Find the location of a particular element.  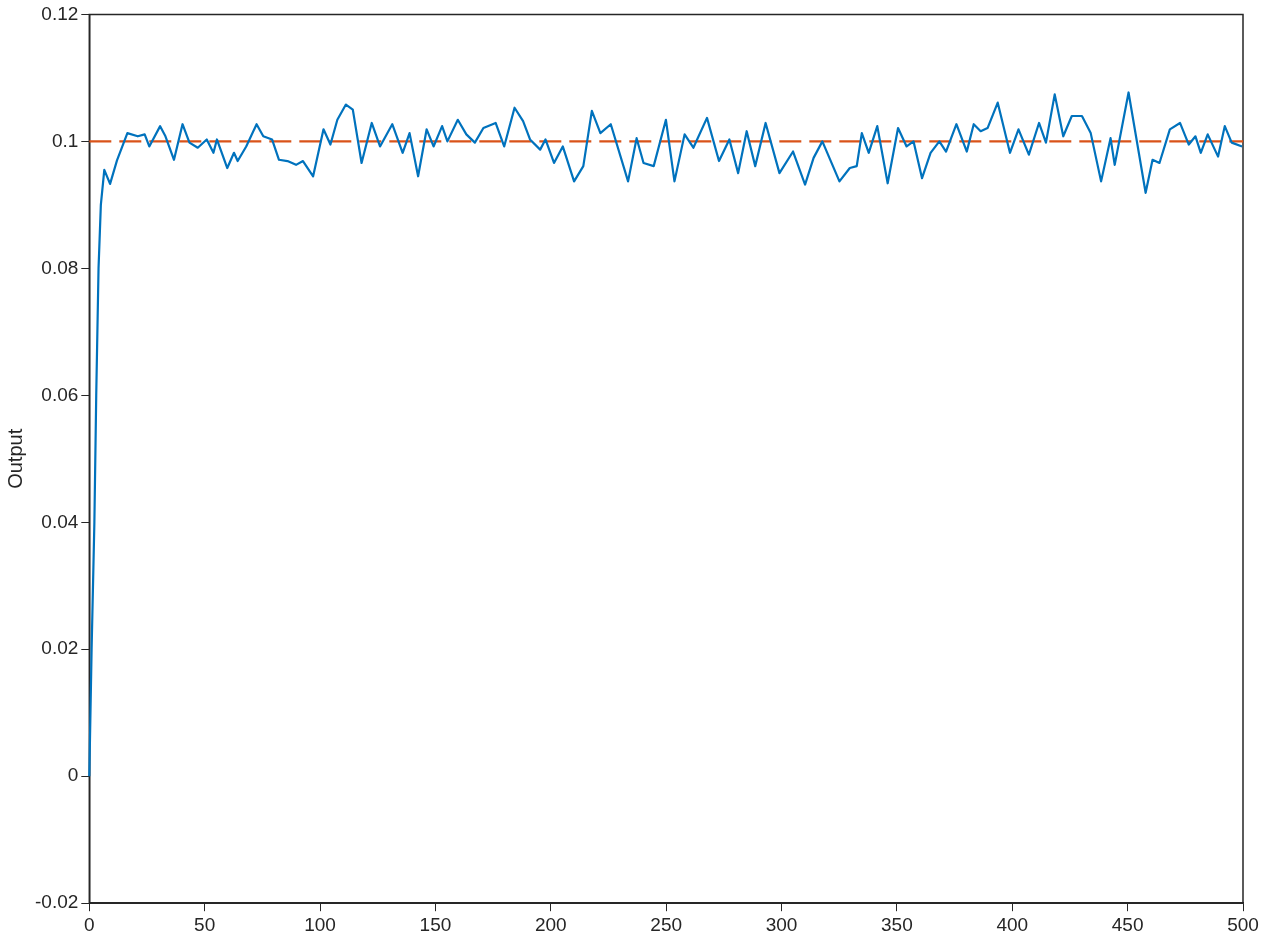

y-tick-label: 0.1 is located at coordinates (65, 140).